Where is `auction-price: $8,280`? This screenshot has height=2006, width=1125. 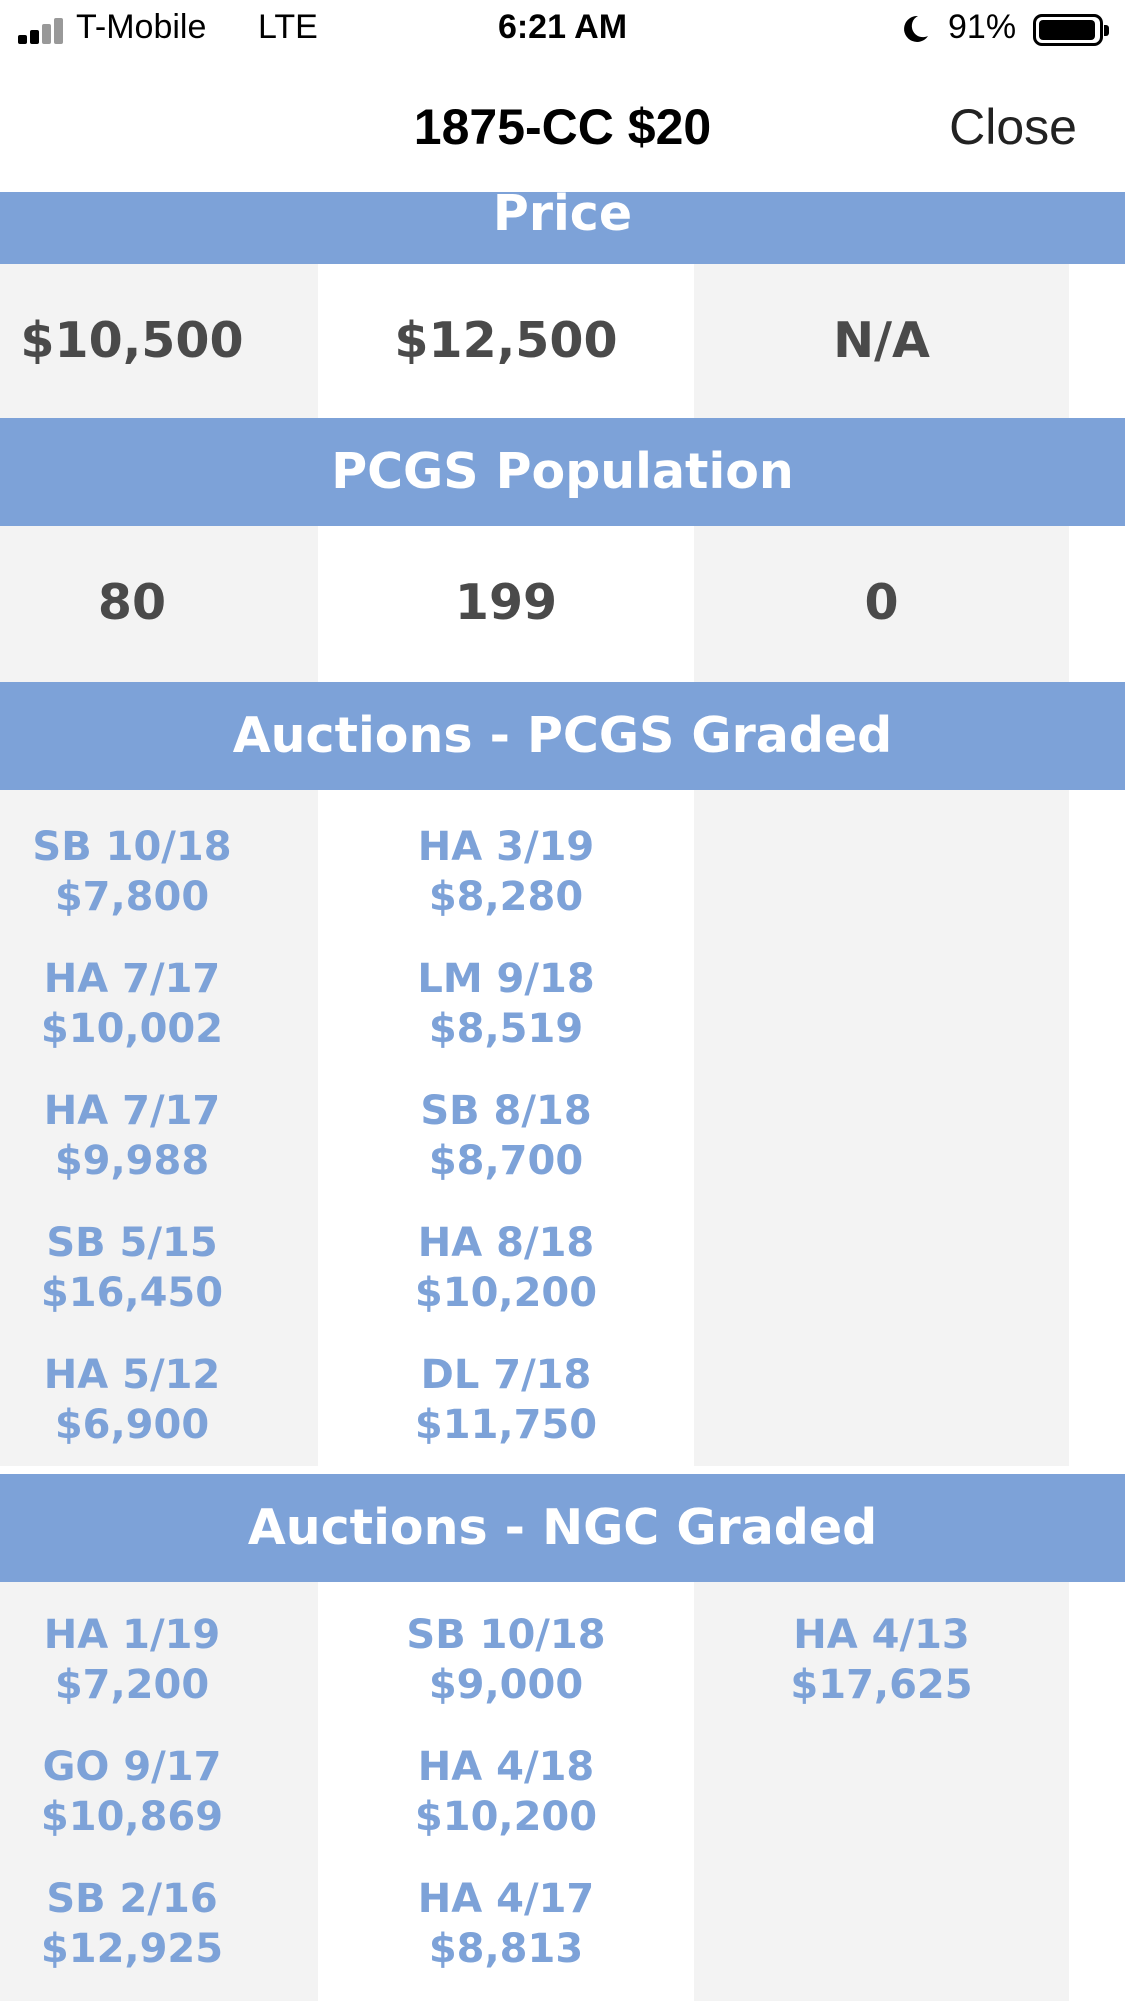
auction-price: $8,280 is located at coordinates (506, 897).